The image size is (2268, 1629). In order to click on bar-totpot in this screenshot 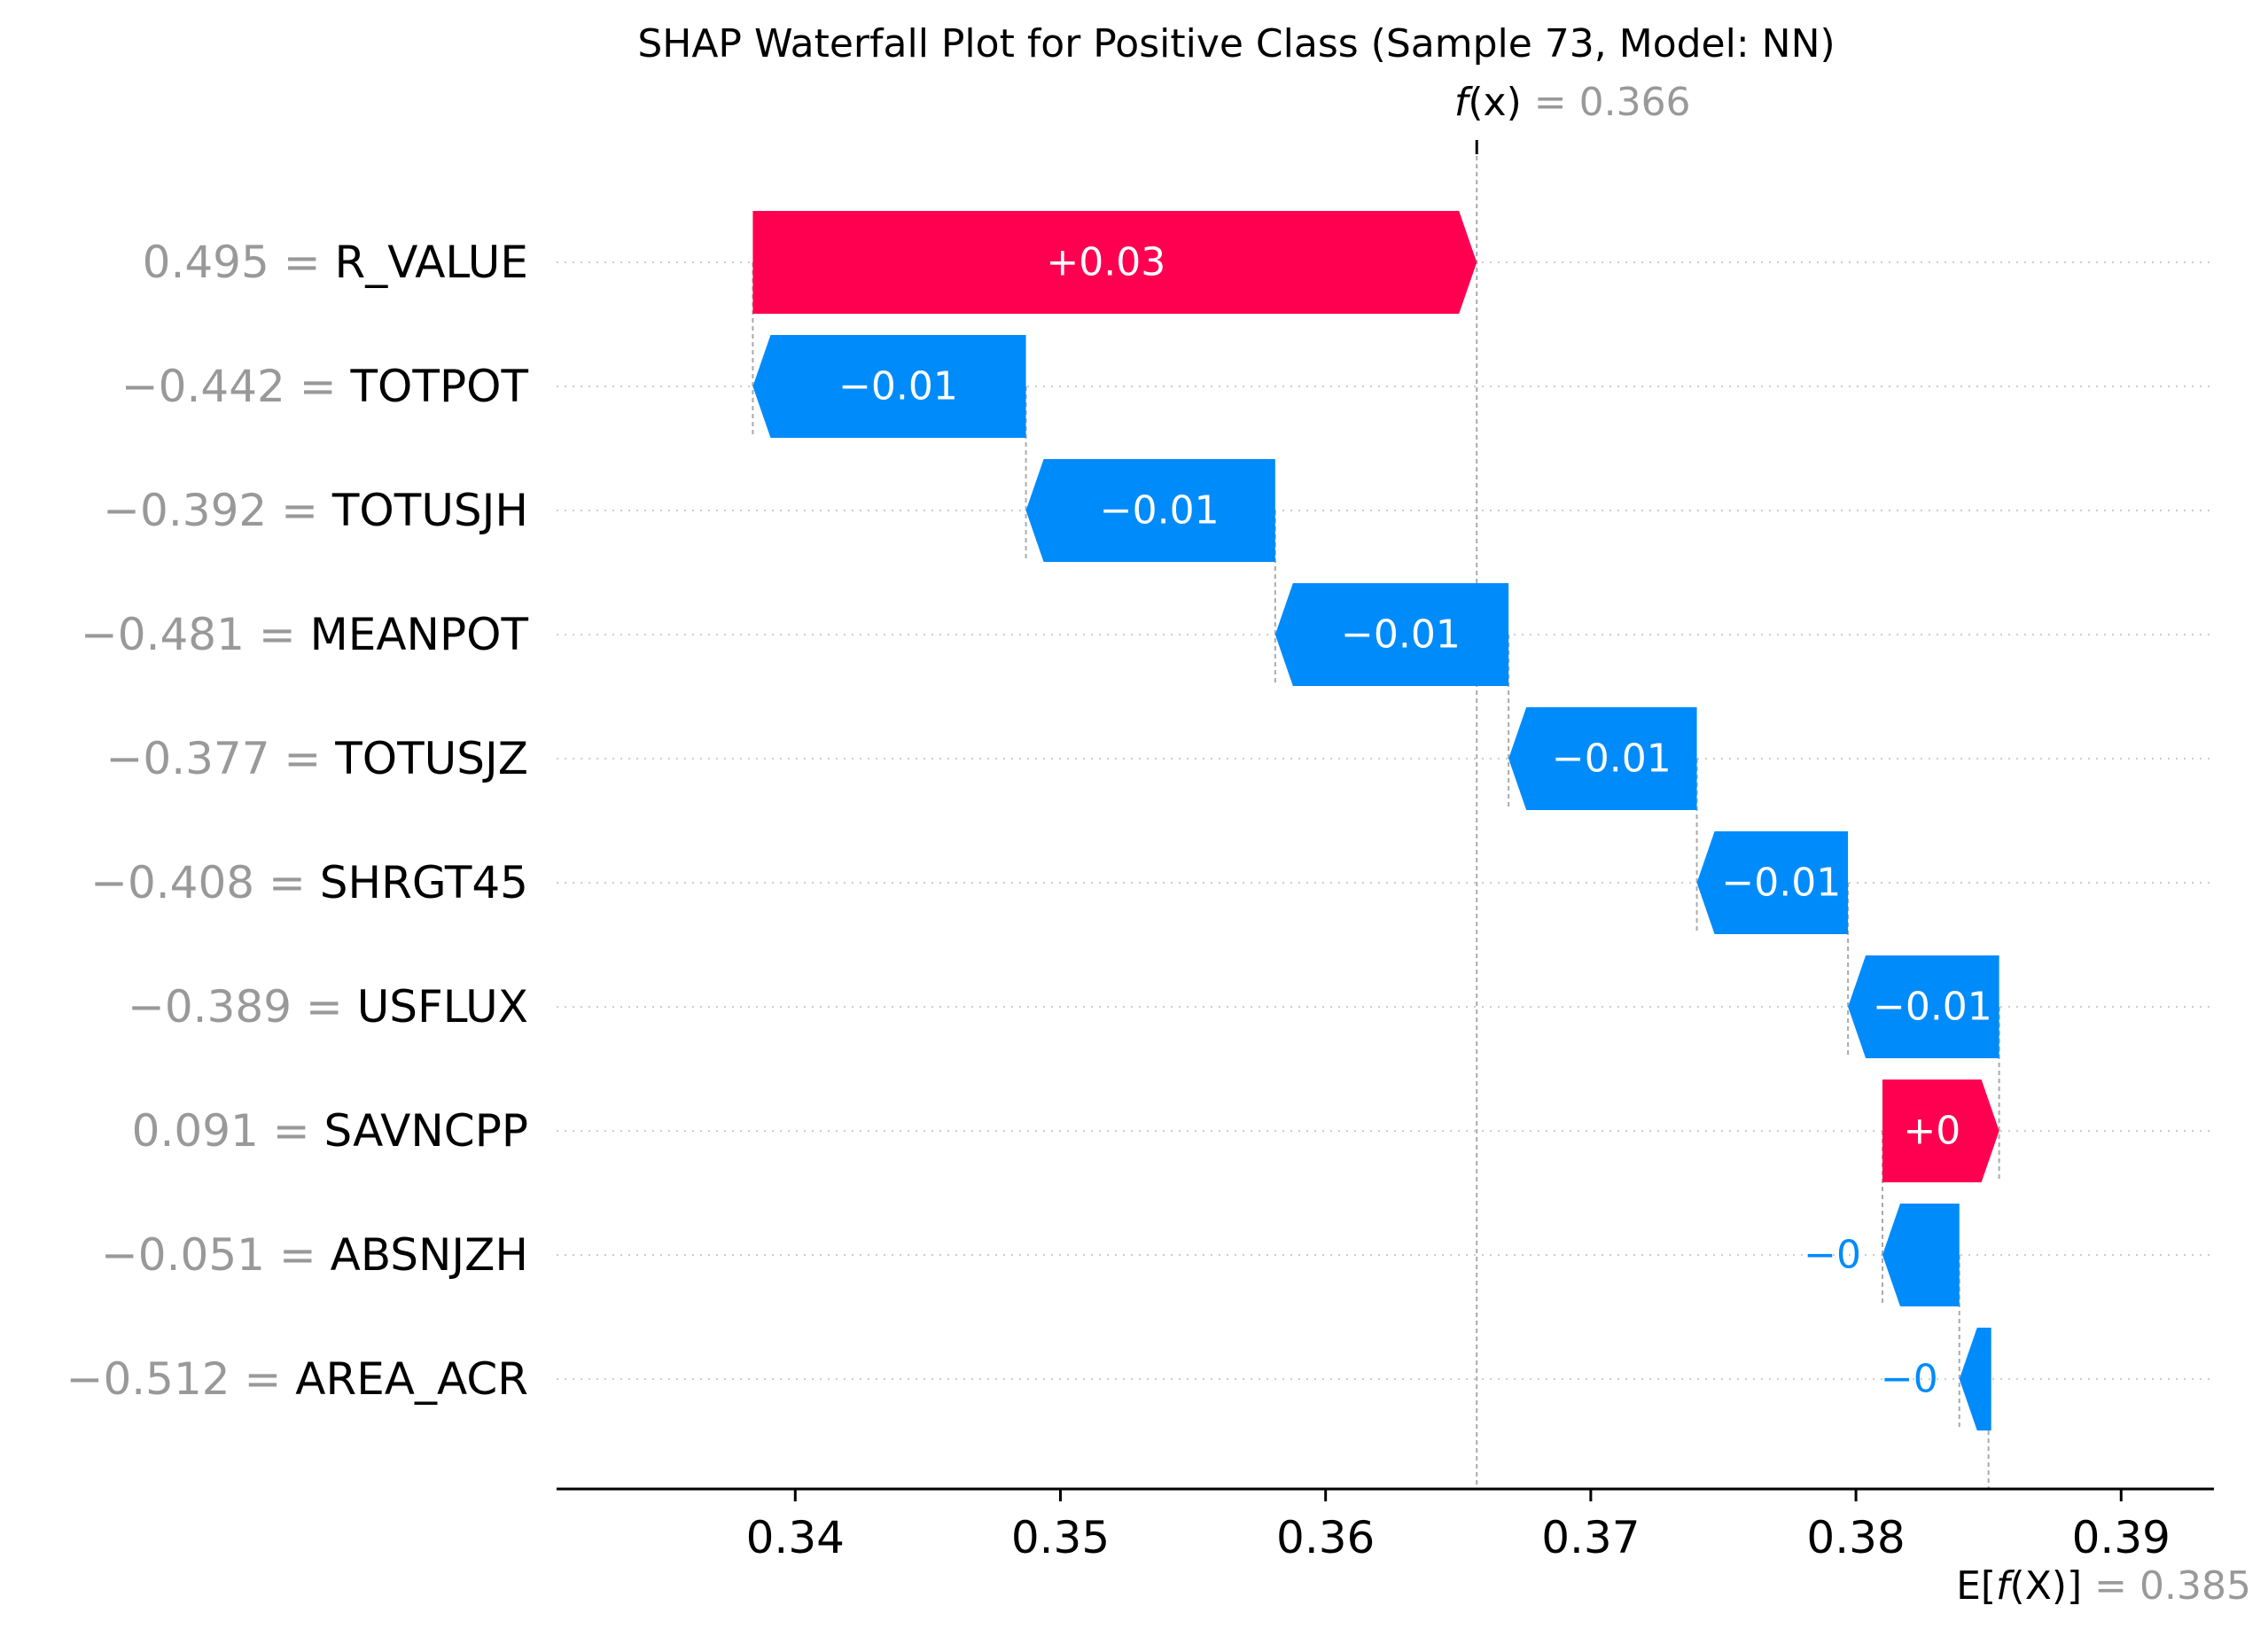, I will do `click(889, 386)`.